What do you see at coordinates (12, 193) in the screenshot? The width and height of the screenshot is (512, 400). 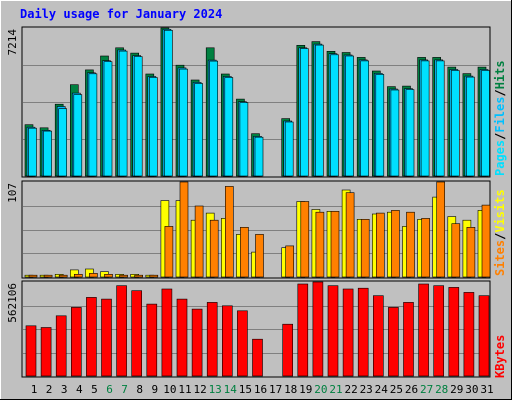 I see `visits-scale-label: 107` at bounding box center [12, 193].